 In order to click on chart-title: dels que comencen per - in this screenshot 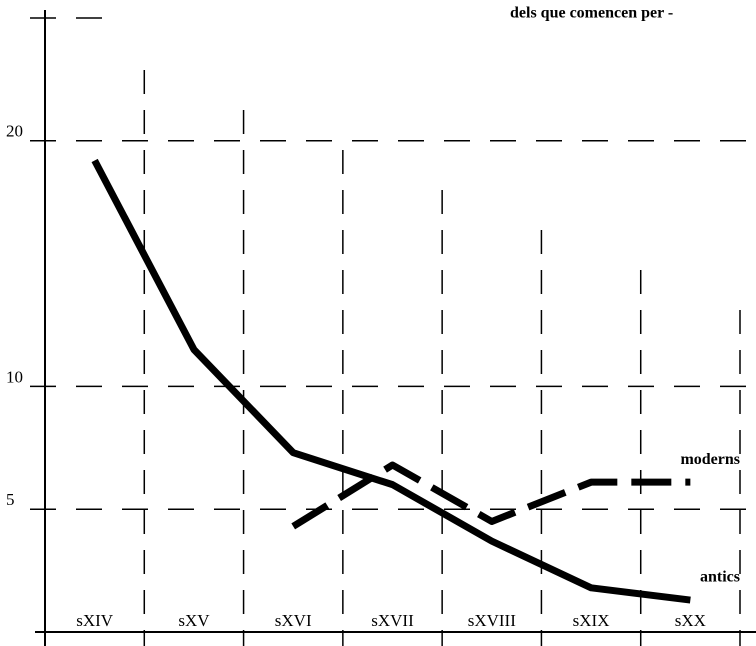, I will do `click(591, 13)`.